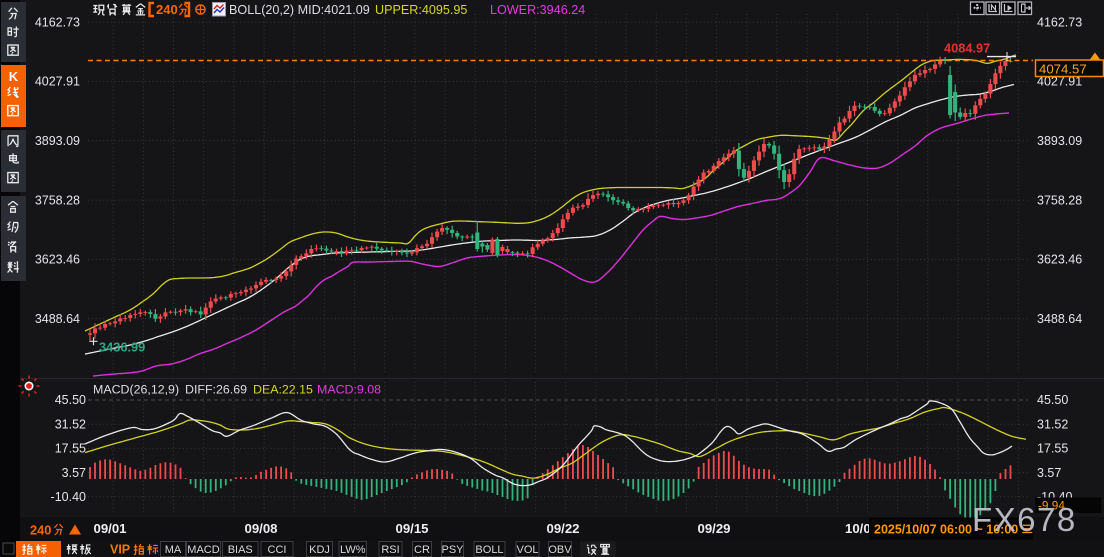 This screenshot has width=1104, height=557. I want to click on svg-text: MACD:9.08, so click(349, 390).